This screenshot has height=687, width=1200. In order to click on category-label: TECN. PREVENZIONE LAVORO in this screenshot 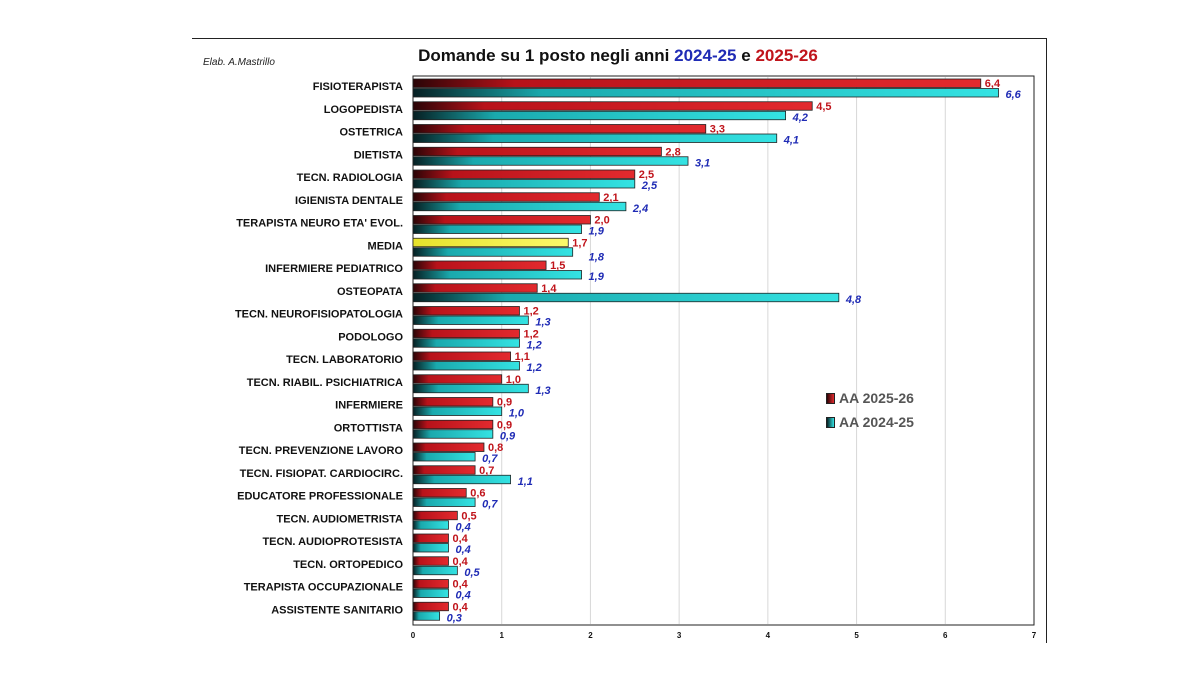, I will do `click(321, 451)`.